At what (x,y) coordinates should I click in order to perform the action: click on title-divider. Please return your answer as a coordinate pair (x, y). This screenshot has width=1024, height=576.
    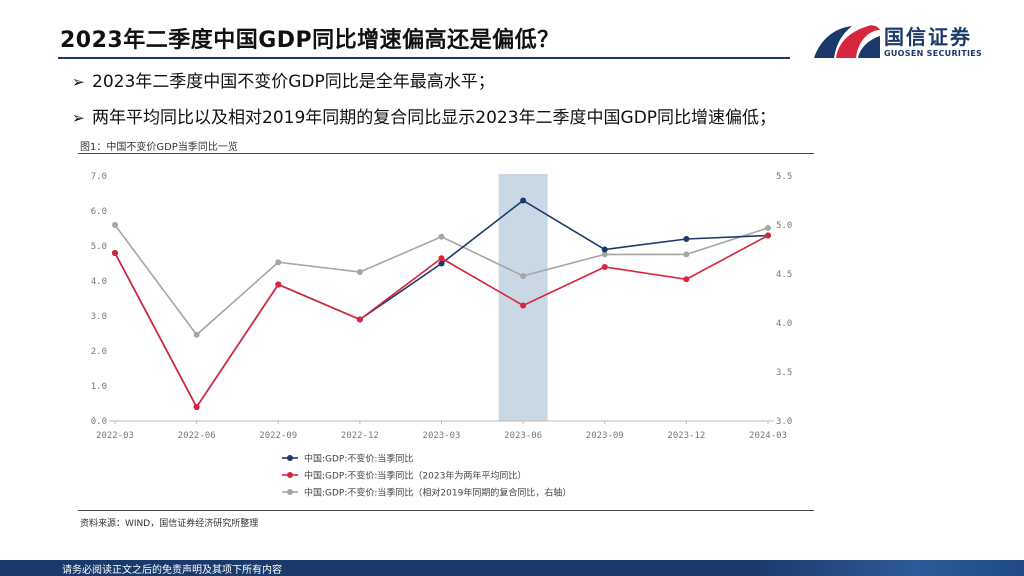
    Looking at the image, I should click on (424, 58).